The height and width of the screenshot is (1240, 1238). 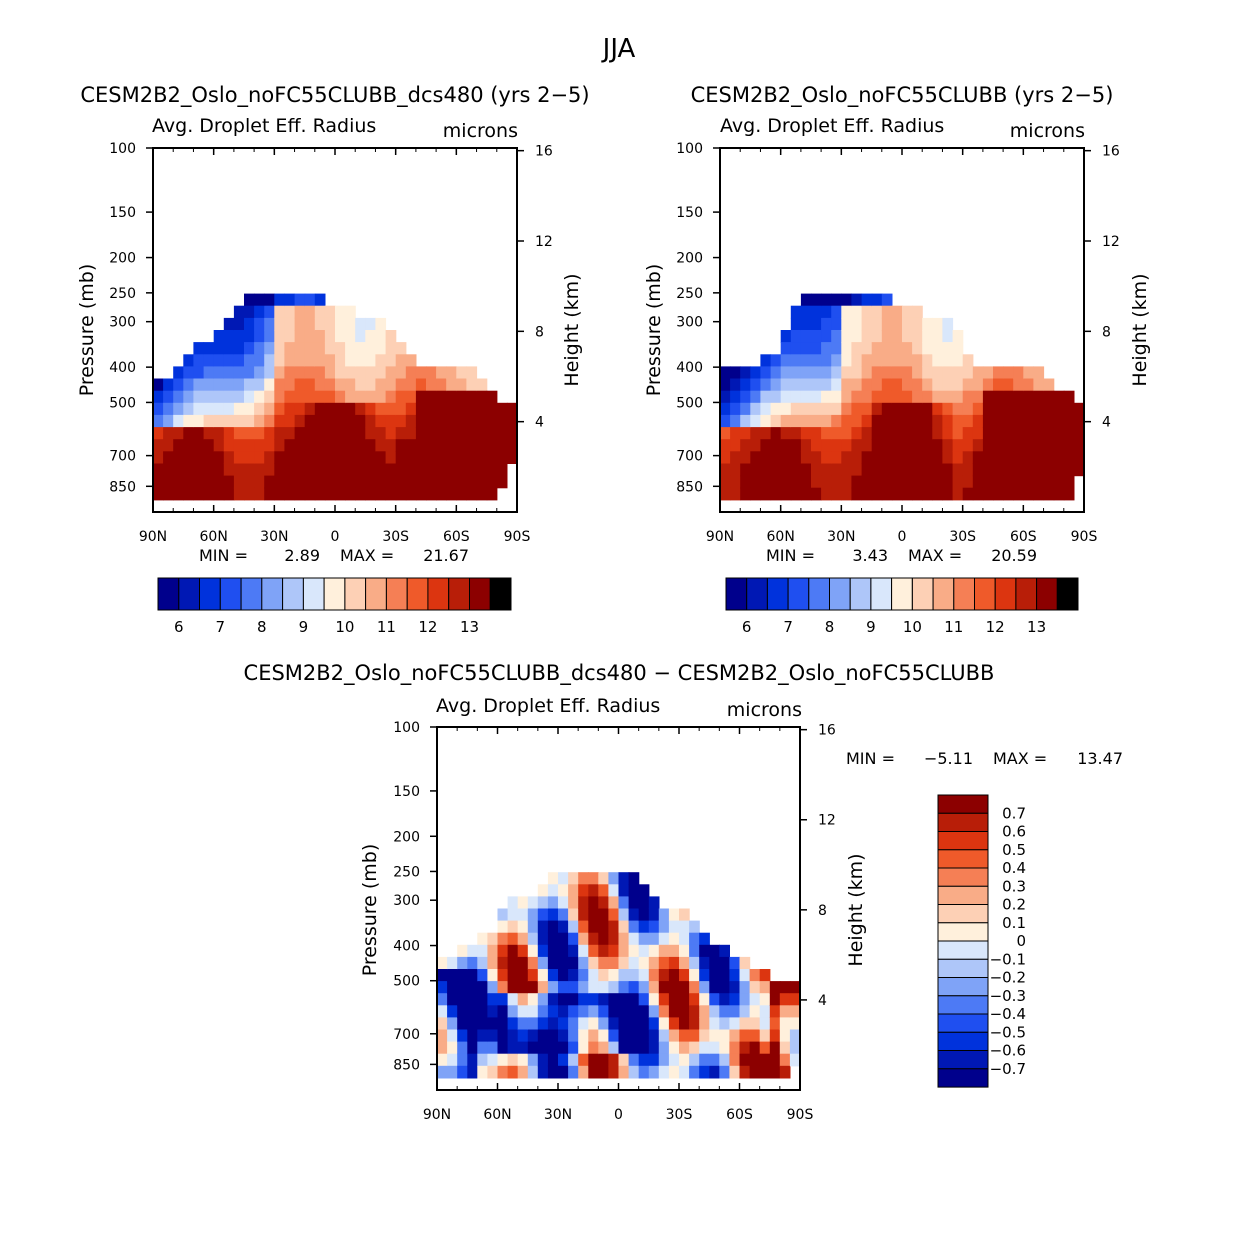 What do you see at coordinates (367, 555) in the screenshot?
I see `panel-1-max-label: MAX =` at bounding box center [367, 555].